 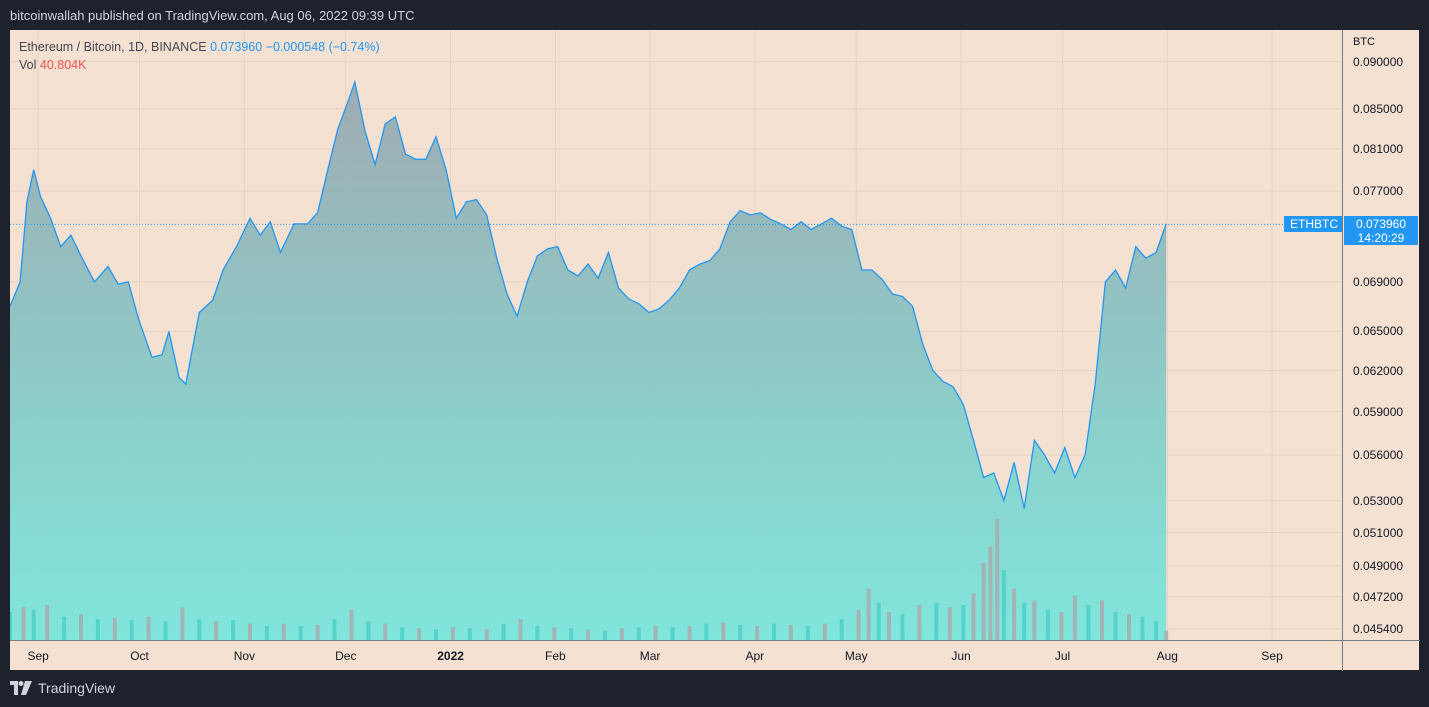 What do you see at coordinates (1378, 532) in the screenshot?
I see `price-tick-label: 0.051000` at bounding box center [1378, 532].